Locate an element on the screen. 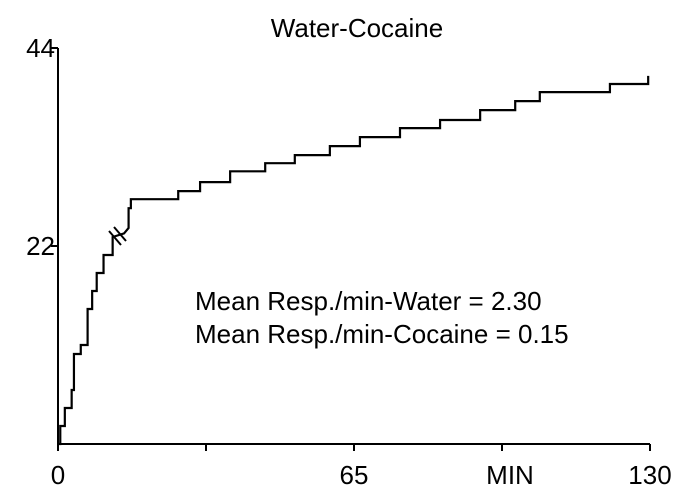  annotation: Mean Resp./min-Water = 2.30 is located at coordinates (368, 301).